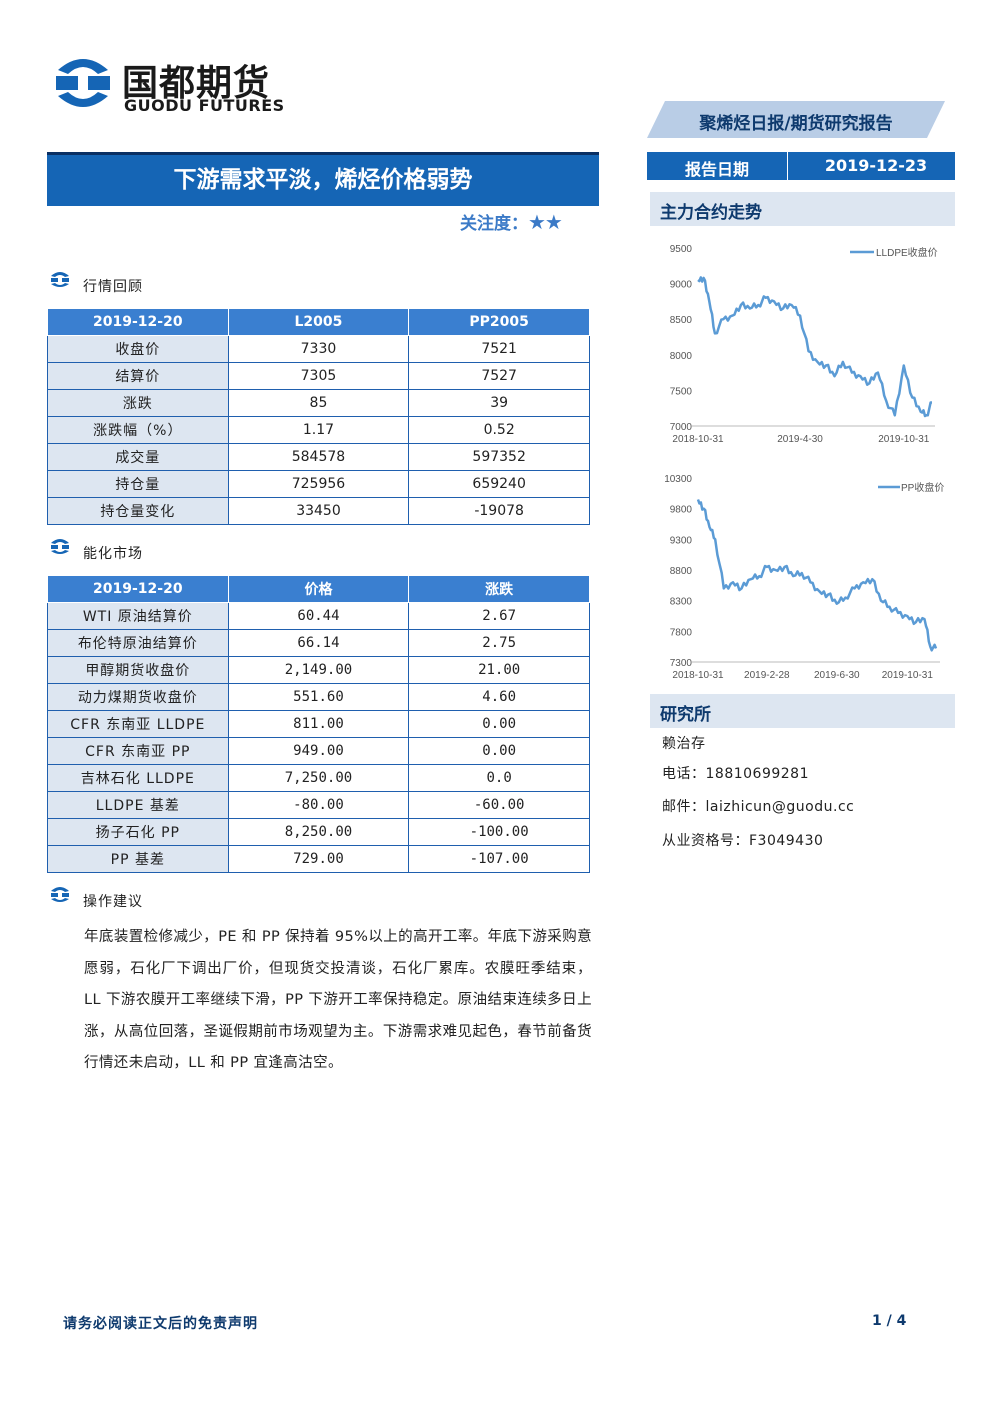 The width and height of the screenshot is (992, 1403). Describe the element at coordinates (318, 403) in the screenshot. I see `cell-value: 85` at that location.